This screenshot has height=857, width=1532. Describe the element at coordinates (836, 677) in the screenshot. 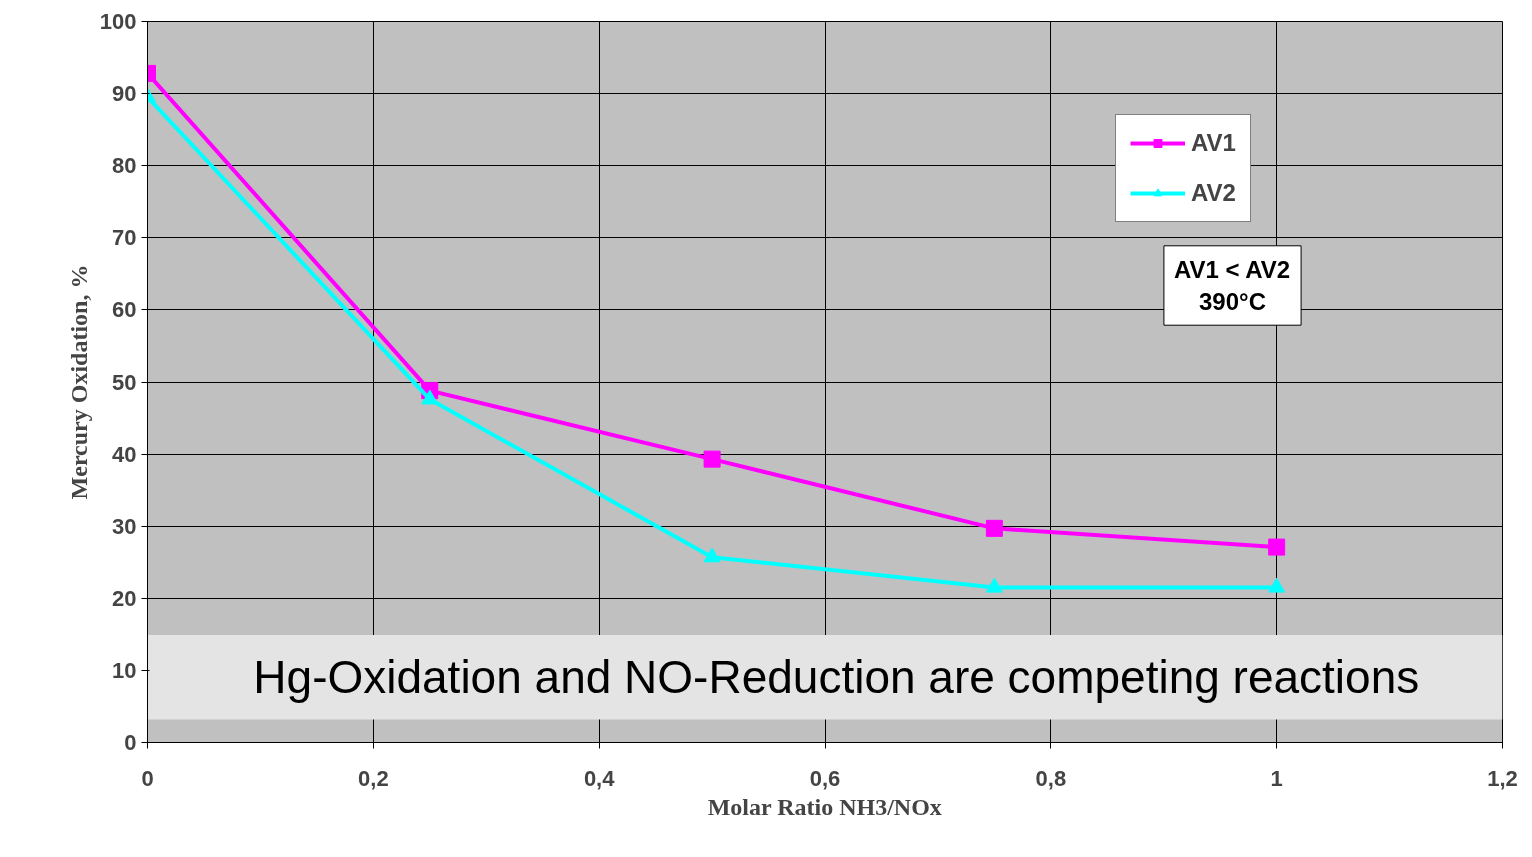

I see `band-label: Hg-Oxidation and NO-Reduction are competing reactions` at that location.